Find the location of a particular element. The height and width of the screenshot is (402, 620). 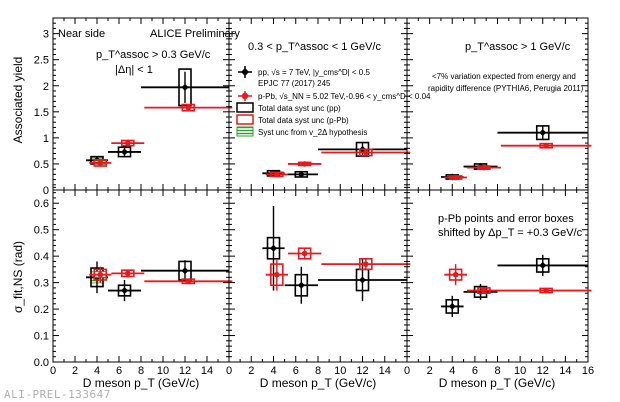

label-ptassoc-top-middle: 0.3 < p_T^assoc < 1 GeV/c is located at coordinates (314, 47).